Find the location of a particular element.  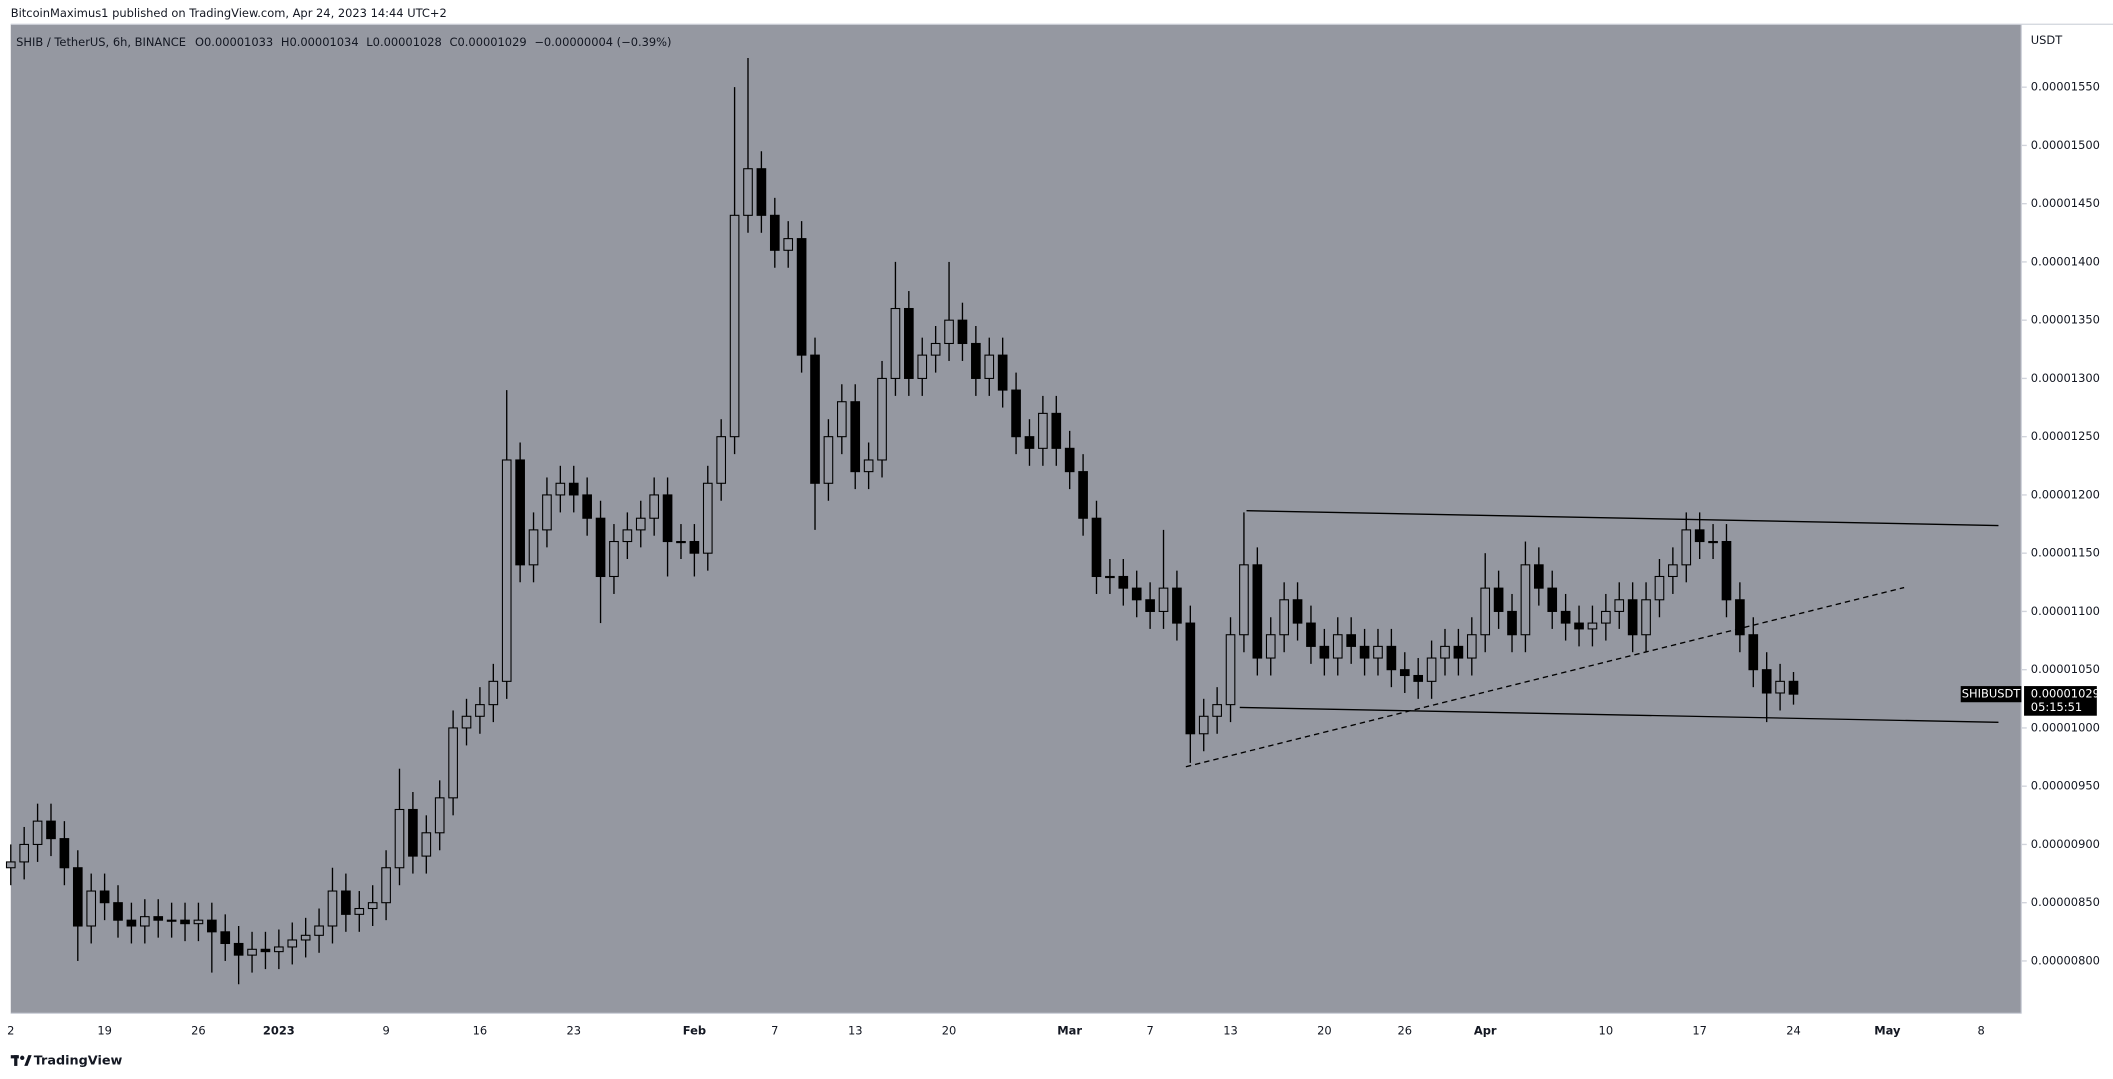

legend-c-label: C is located at coordinates (454, 41).